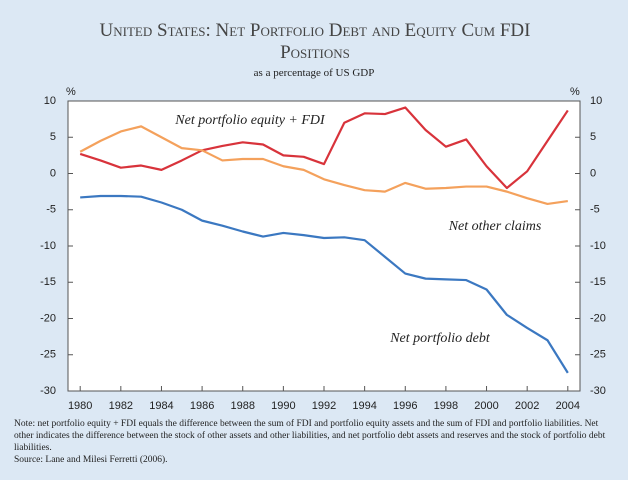  What do you see at coordinates (53, 173) in the screenshot?
I see `y-tick-label: 0` at bounding box center [53, 173].